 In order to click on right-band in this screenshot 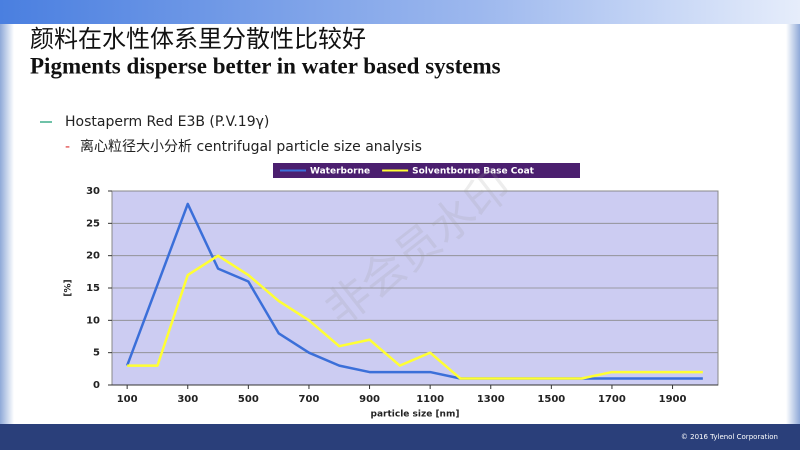, I will do `click(793, 224)`.